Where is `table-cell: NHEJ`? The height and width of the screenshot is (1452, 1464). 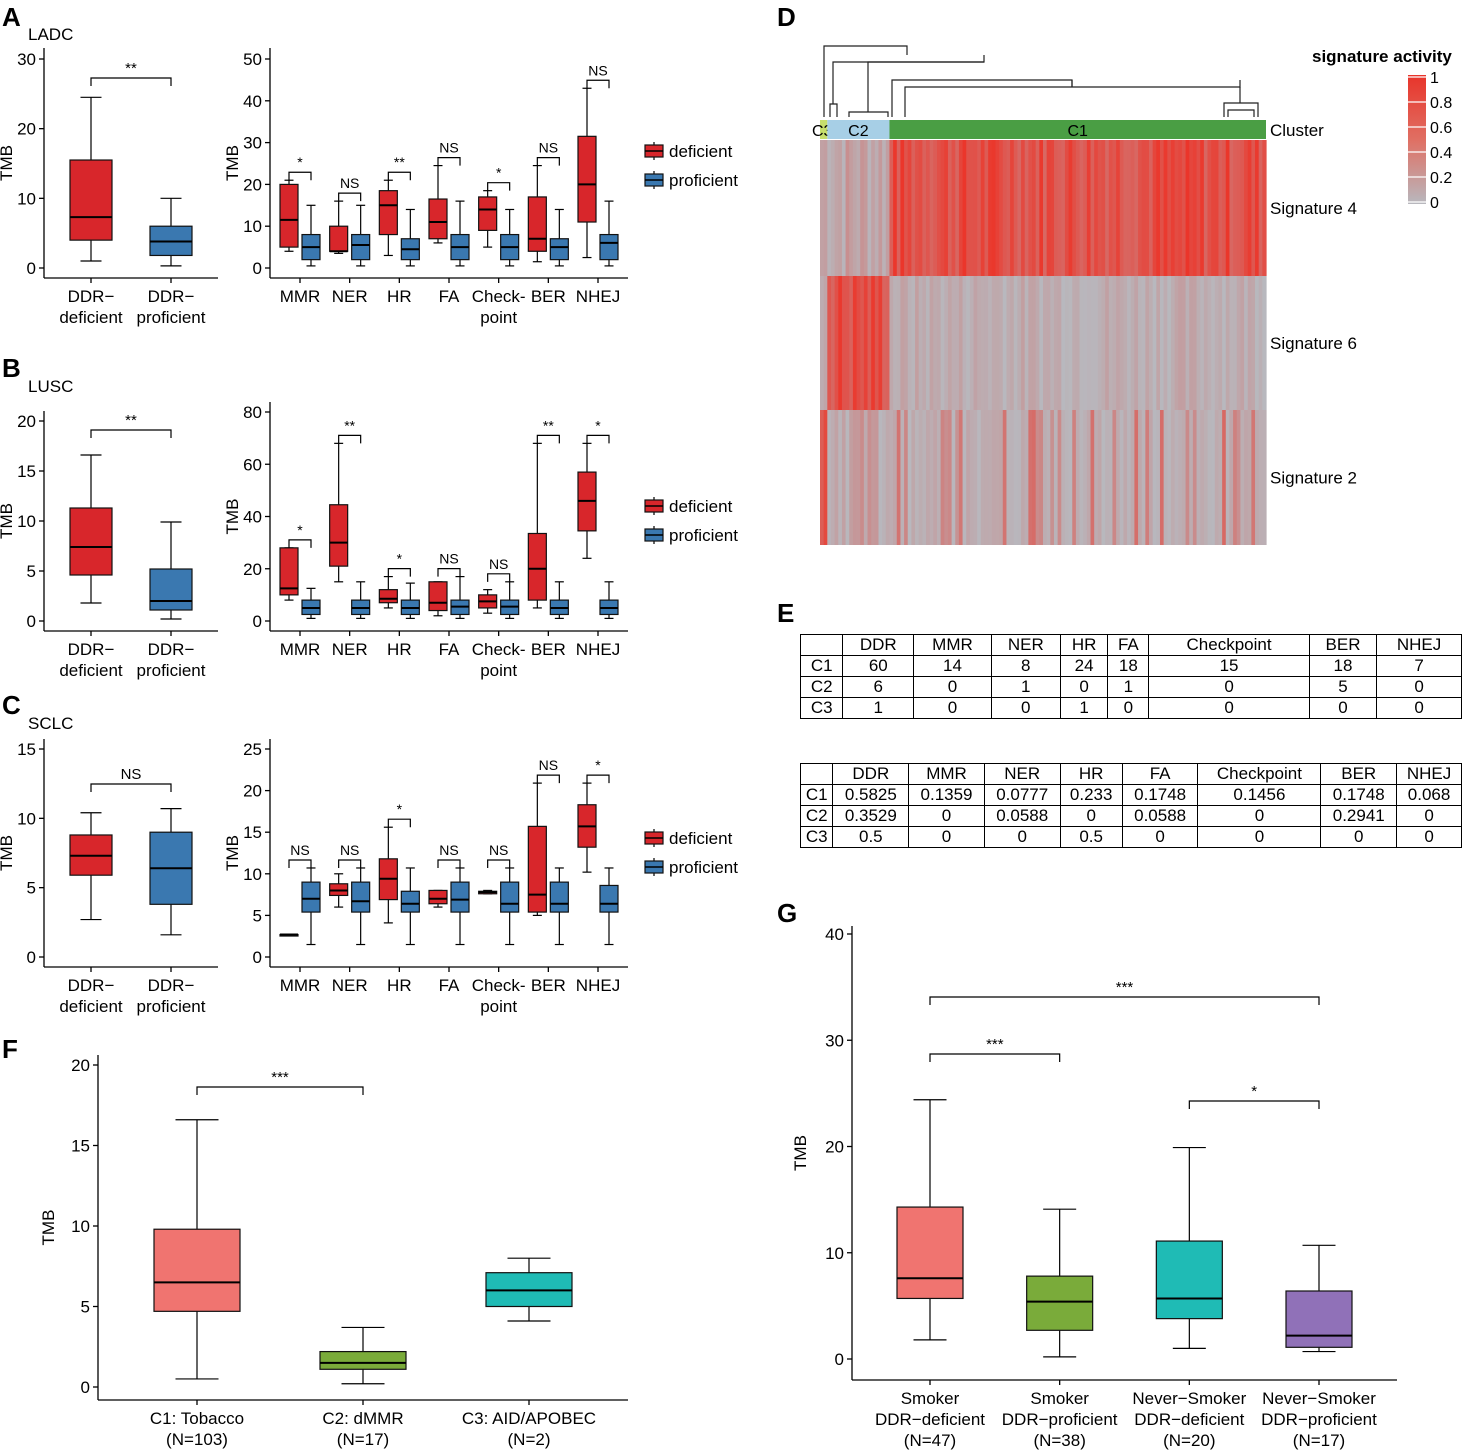
table-cell: NHEJ is located at coordinates (1419, 645).